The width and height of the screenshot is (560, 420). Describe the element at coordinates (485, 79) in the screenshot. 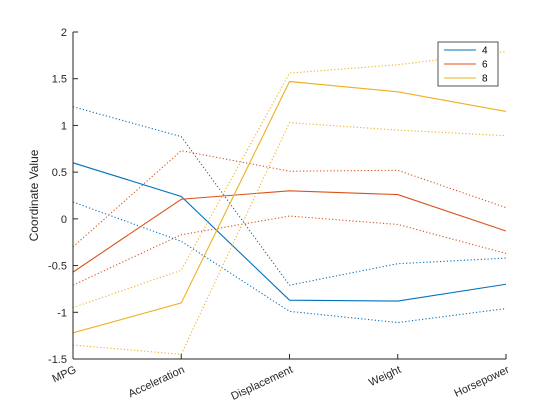

I see `legend-label: 8` at that location.